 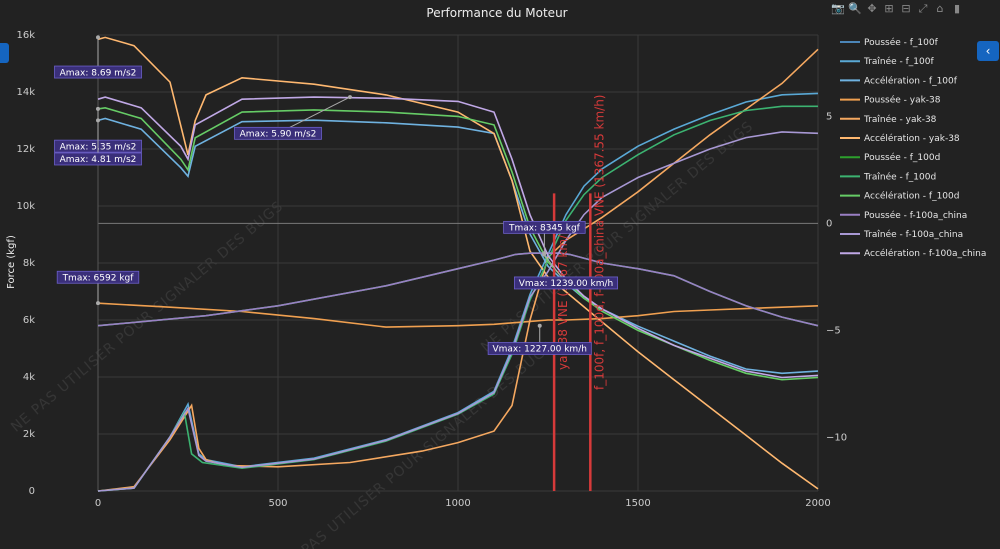 I want to click on annotation-text: Vmax: 1227.00 km/h, so click(x=539, y=350).